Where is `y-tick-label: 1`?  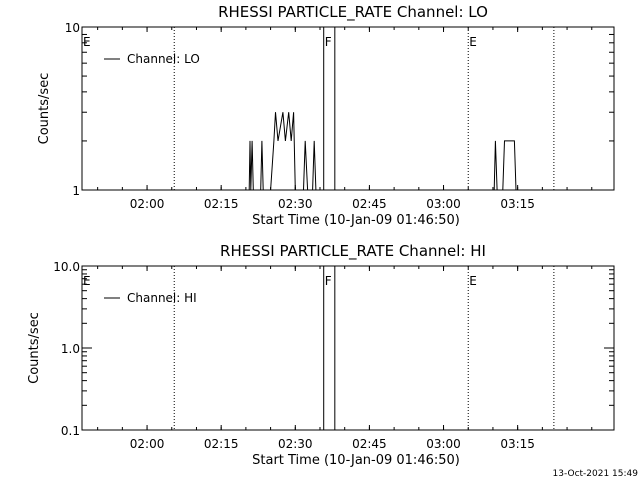 y-tick-label: 1 is located at coordinates (76, 191).